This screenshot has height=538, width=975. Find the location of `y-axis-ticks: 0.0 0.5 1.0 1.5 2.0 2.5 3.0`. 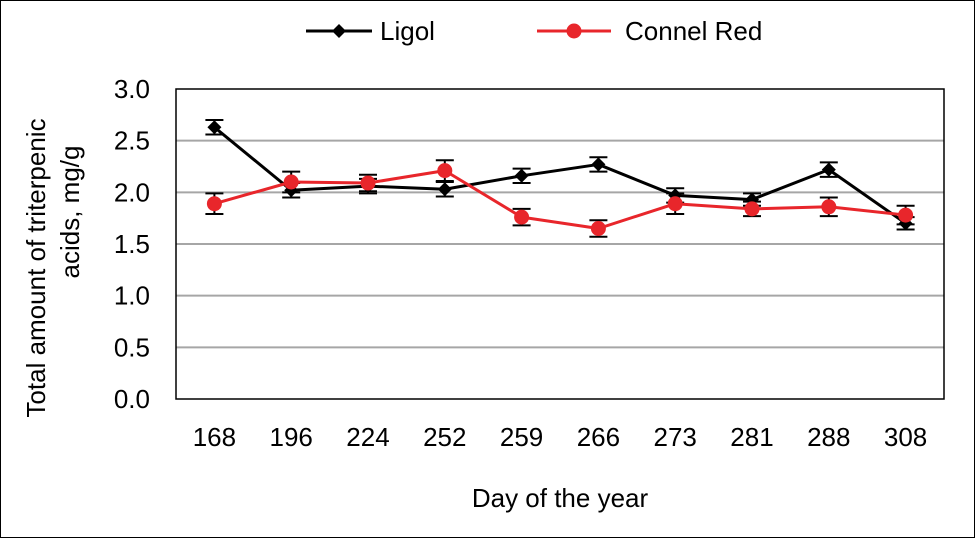

y-axis-ticks: 0.0 0.5 1.0 1.5 2.0 2.5 3.0 is located at coordinates (132, 244).